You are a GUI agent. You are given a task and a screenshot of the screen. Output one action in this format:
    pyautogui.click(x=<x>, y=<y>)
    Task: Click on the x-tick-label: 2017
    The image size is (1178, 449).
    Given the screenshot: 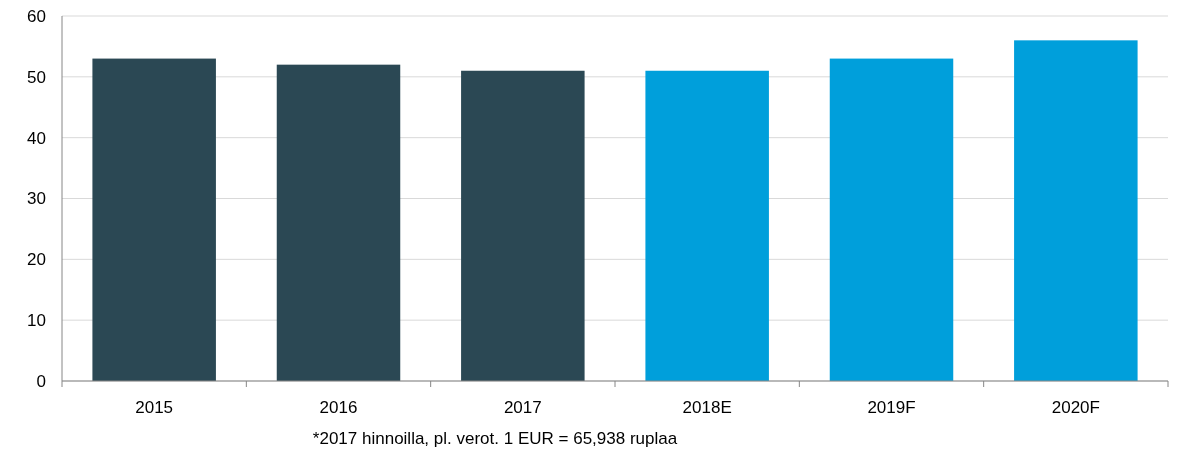 What is the action you would take?
    pyautogui.click(x=522, y=407)
    